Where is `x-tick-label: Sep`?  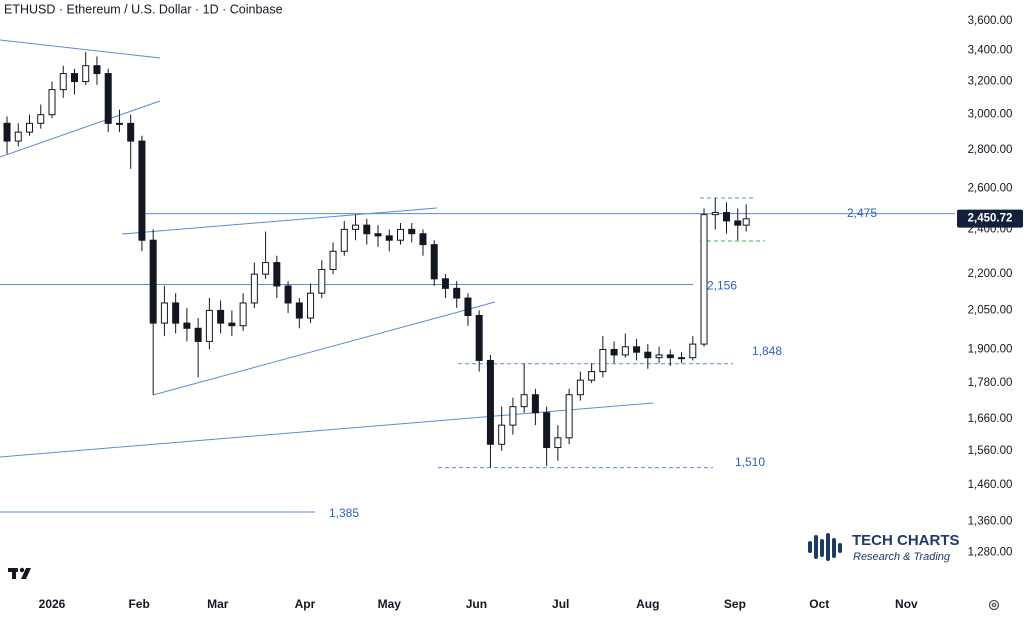
x-tick-label: Sep is located at coordinates (735, 604).